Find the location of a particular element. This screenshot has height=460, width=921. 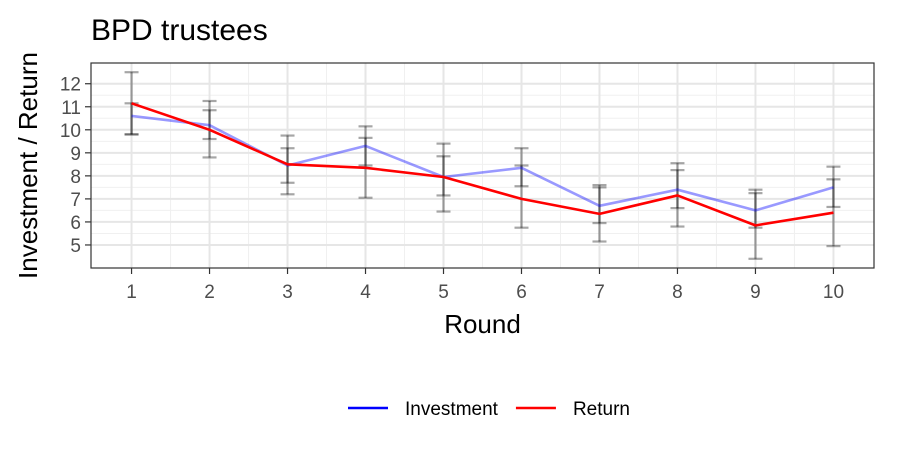

y-tick-label: 7 is located at coordinates (75, 200).